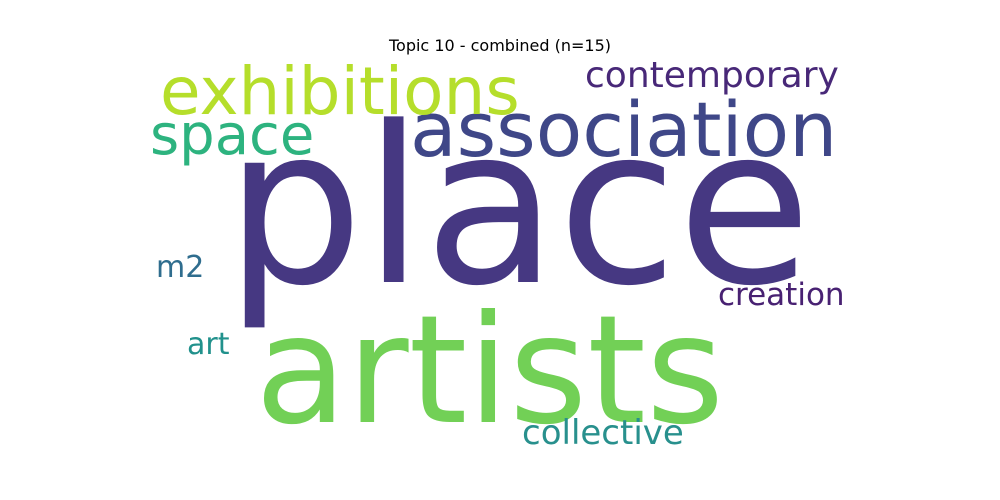 The height and width of the screenshot is (500, 1000). What do you see at coordinates (781, 295) in the screenshot?
I see `word-creation: creation` at bounding box center [781, 295].